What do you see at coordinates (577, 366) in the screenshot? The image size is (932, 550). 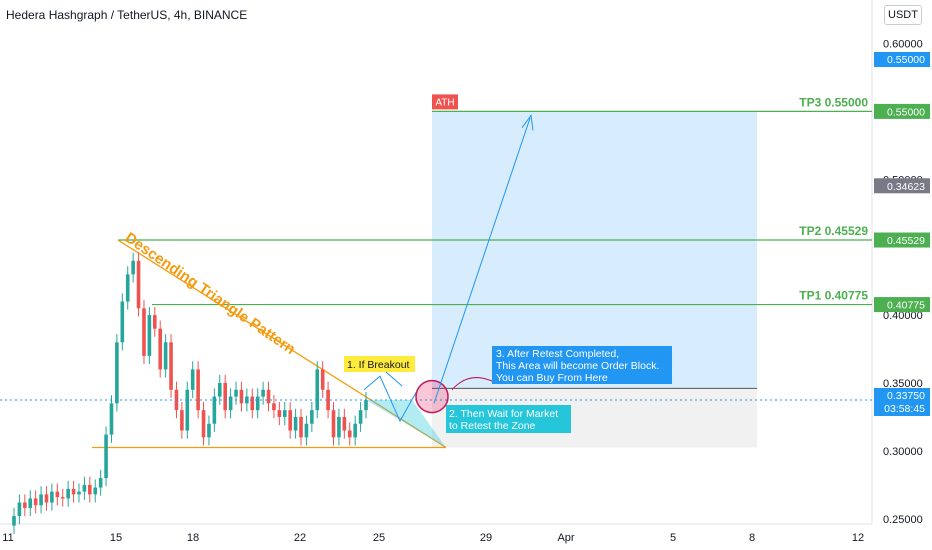 I see `step3-line2: This Area will become Order Block.` at bounding box center [577, 366].